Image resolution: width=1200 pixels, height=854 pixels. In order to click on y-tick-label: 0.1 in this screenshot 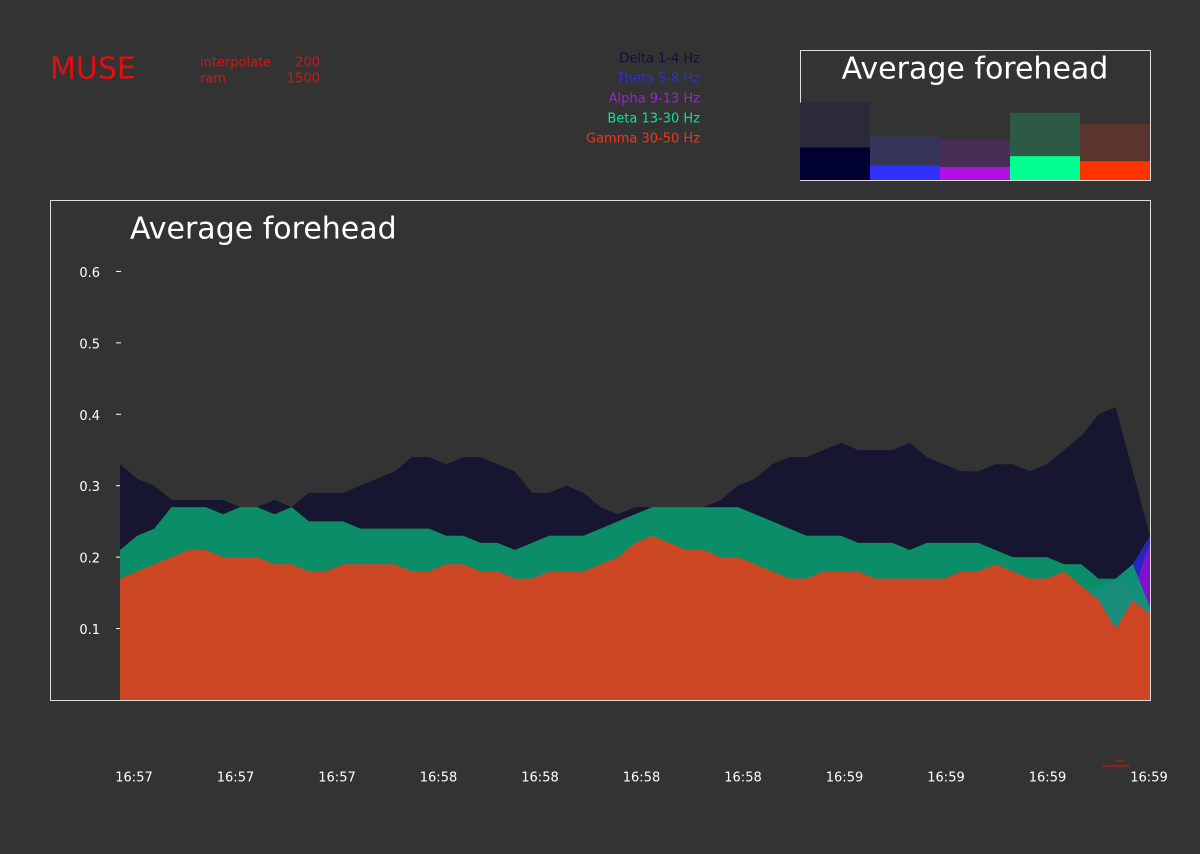, I will do `click(89, 630)`.